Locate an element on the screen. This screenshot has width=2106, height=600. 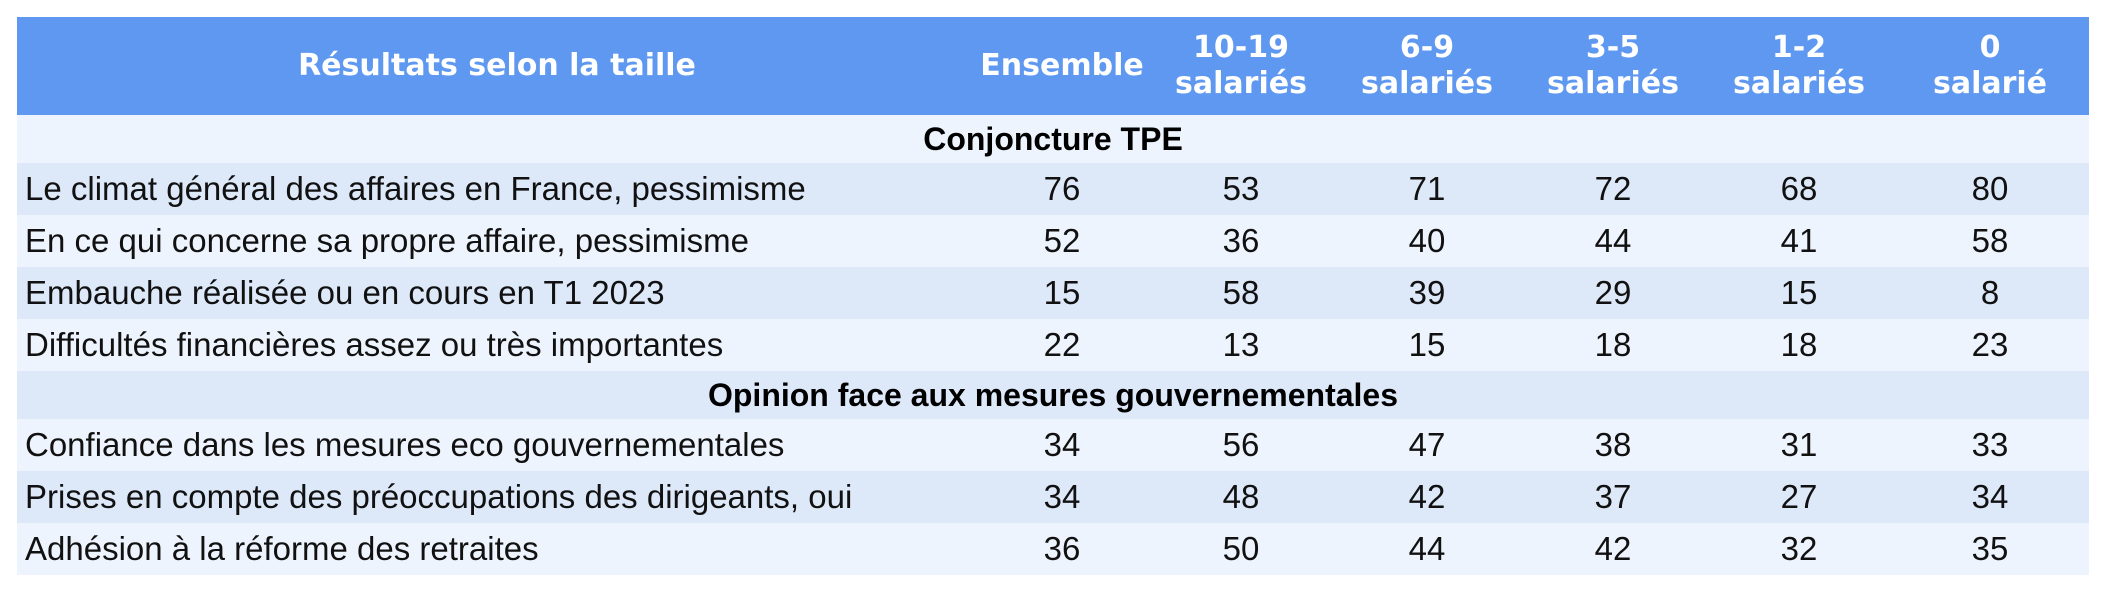
cell-6-9: 42 is located at coordinates (1427, 496).